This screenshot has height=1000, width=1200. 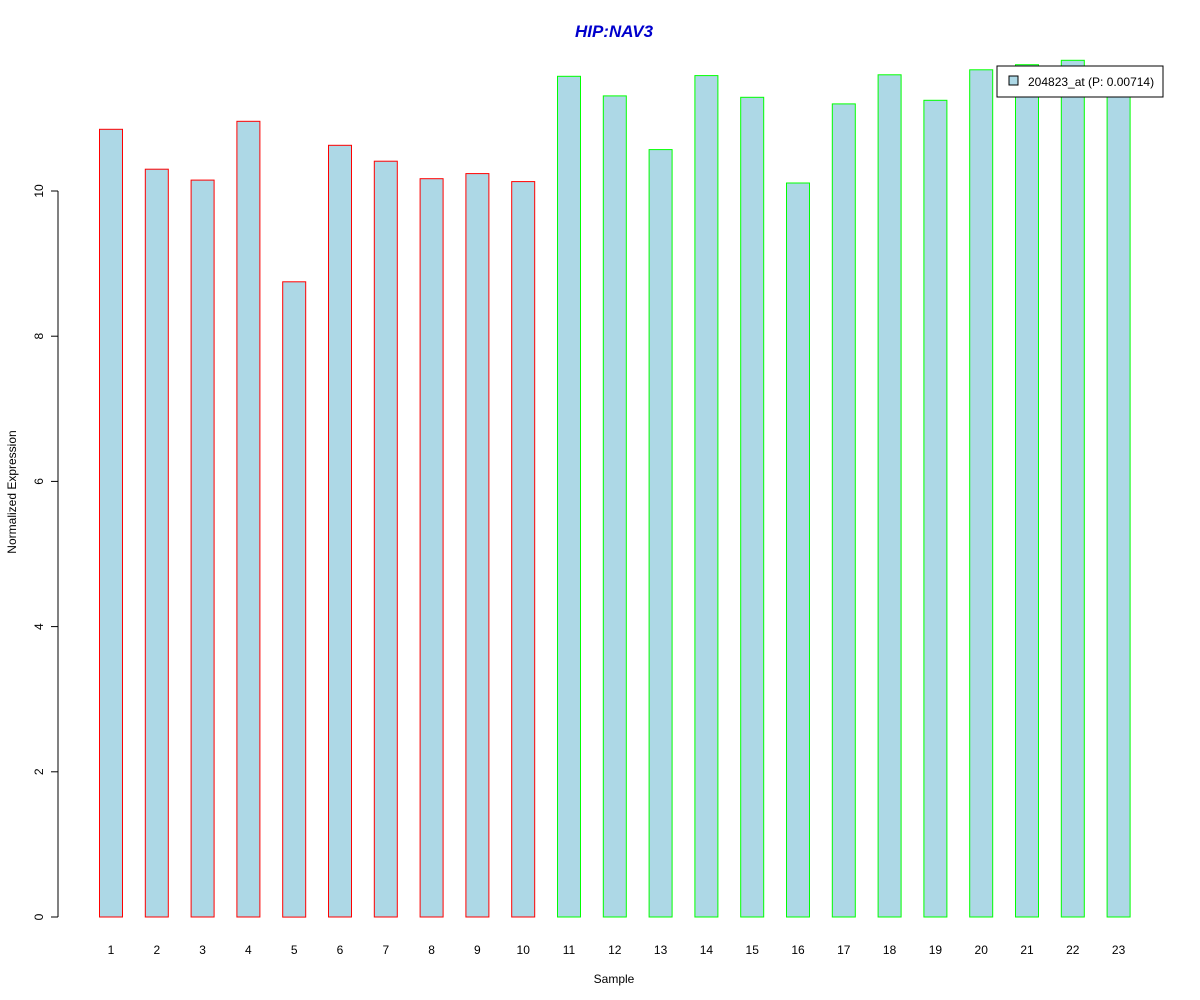 What do you see at coordinates (45, 552) in the screenshot?
I see `y-axis: 0 2 4 6 8 10` at bounding box center [45, 552].